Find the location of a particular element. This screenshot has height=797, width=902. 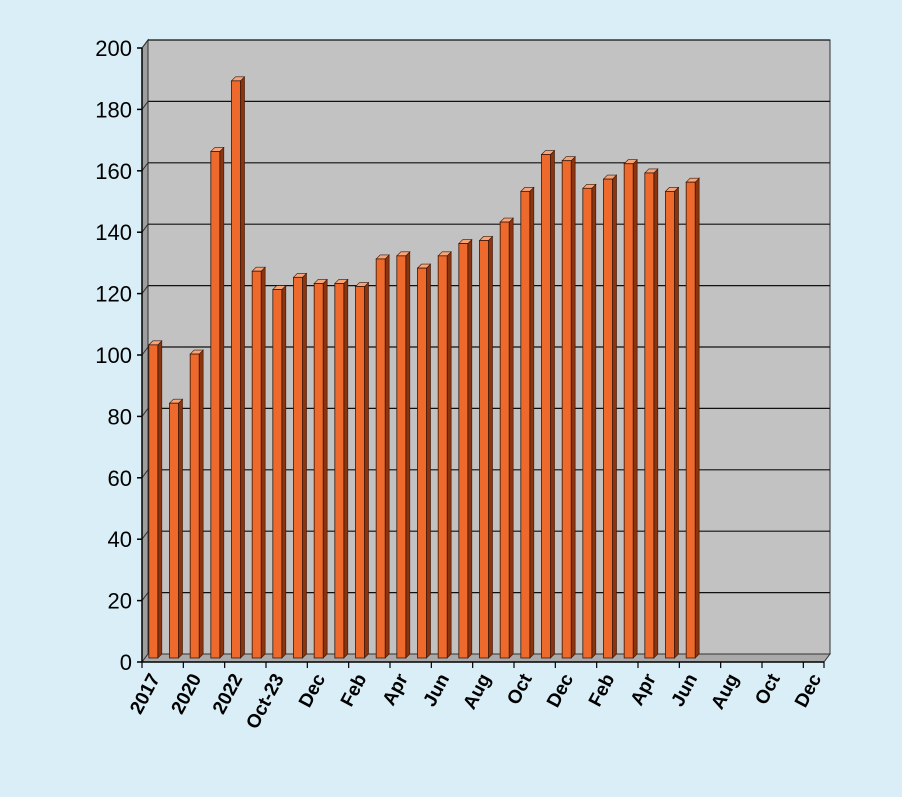

x-tick-label: 2017 is located at coordinates (145, 693).